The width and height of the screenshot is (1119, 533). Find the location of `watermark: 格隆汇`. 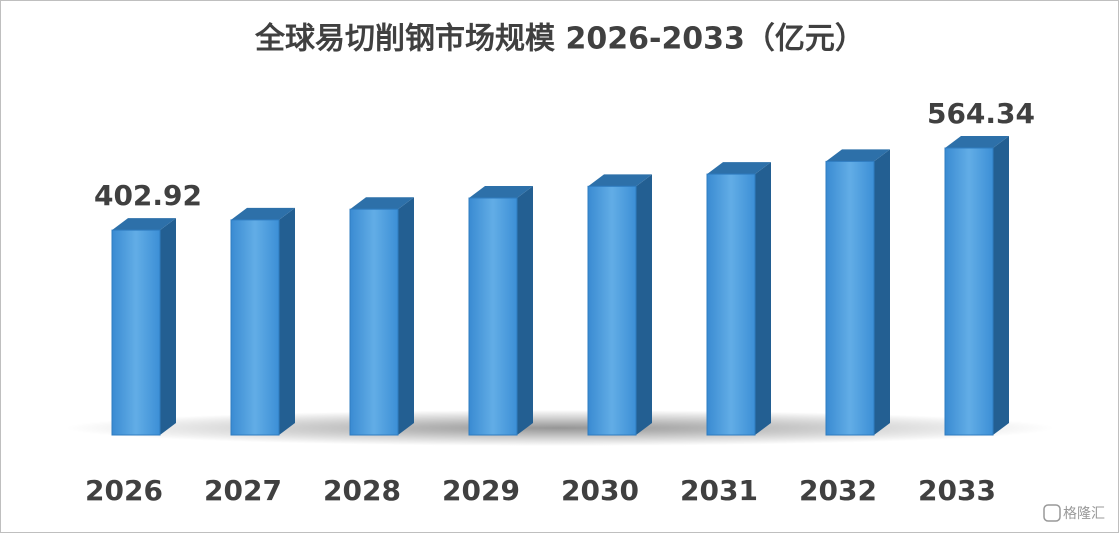

watermark: 格隆汇 is located at coordinates (1074, 513).